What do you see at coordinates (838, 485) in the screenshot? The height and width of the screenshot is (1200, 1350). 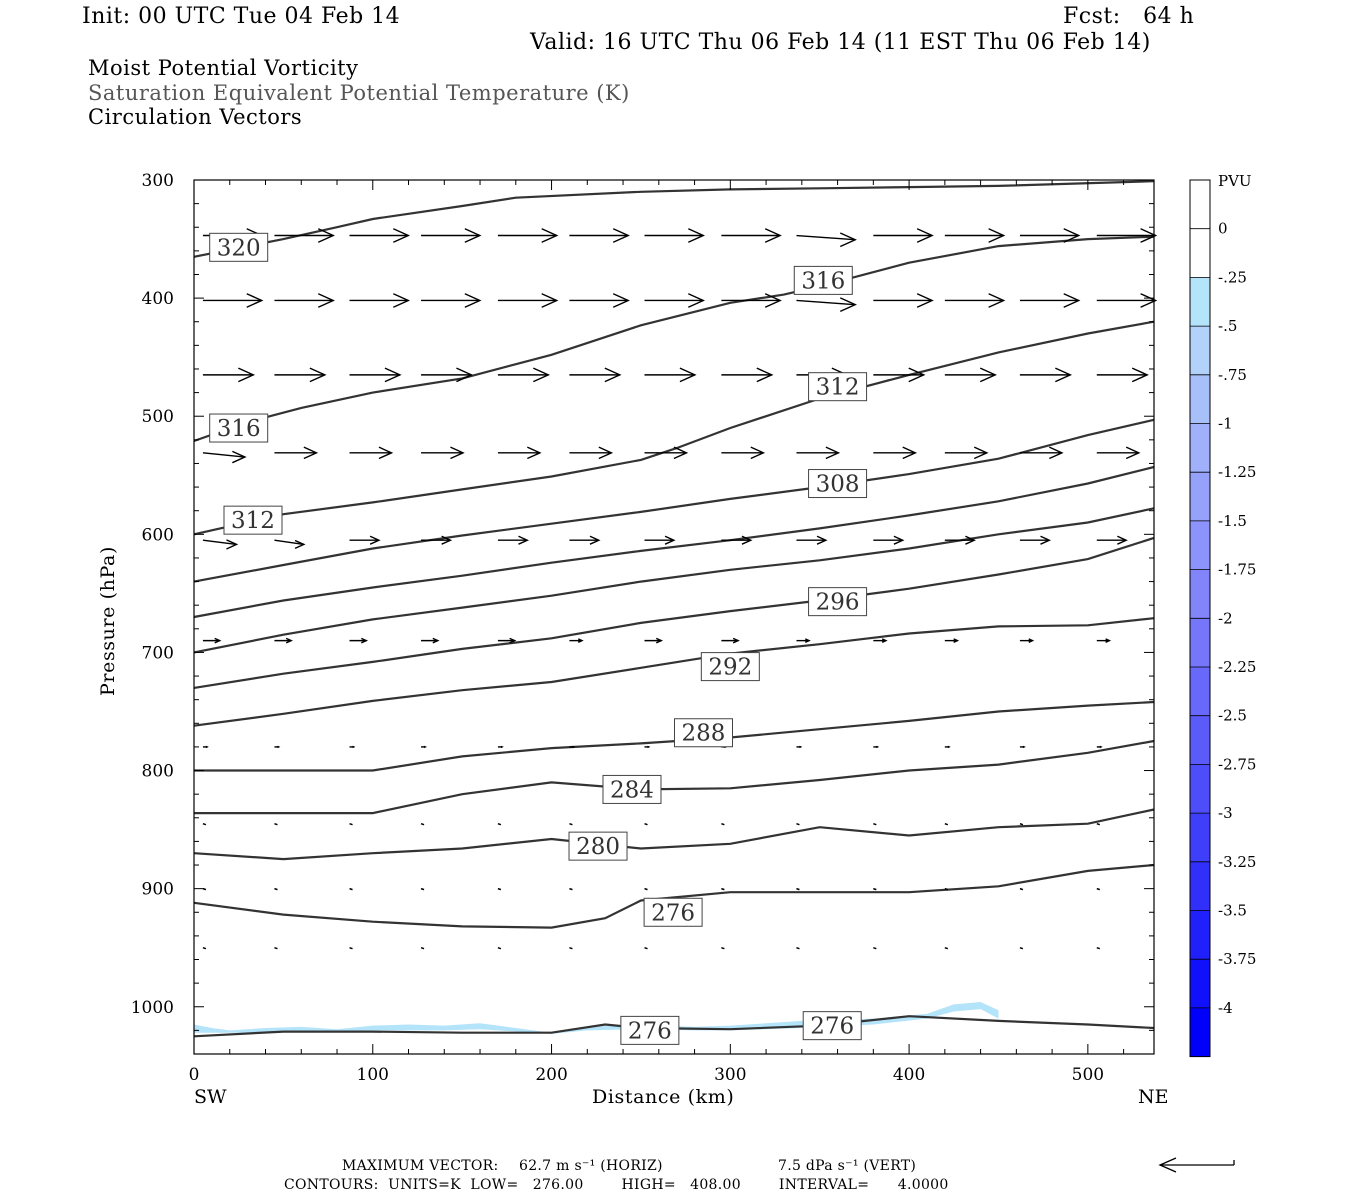 I see `contour-label: 308` at bounding box center [838, 485].